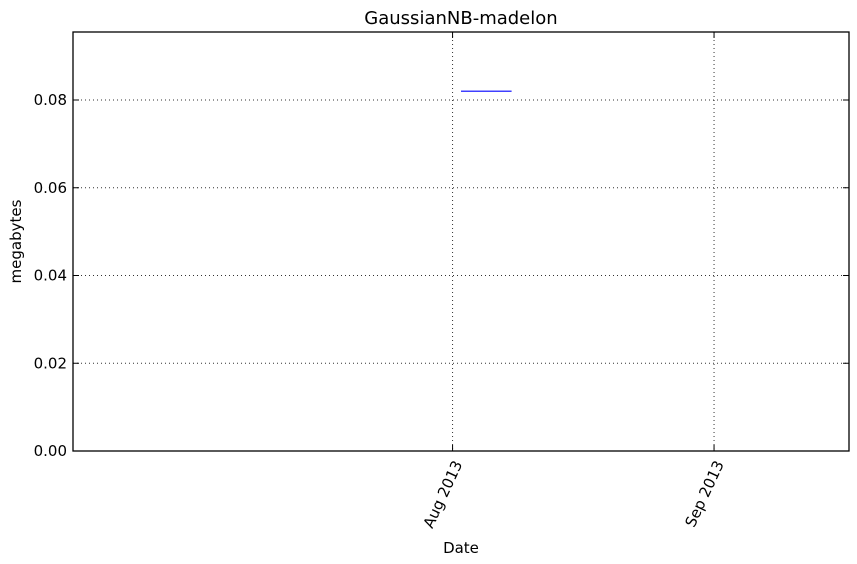 This screenshot has width=857, height=564. Describe the element at coordinates (461, 548) in the screenshot. I see `x-axis-label: Date` at that location.